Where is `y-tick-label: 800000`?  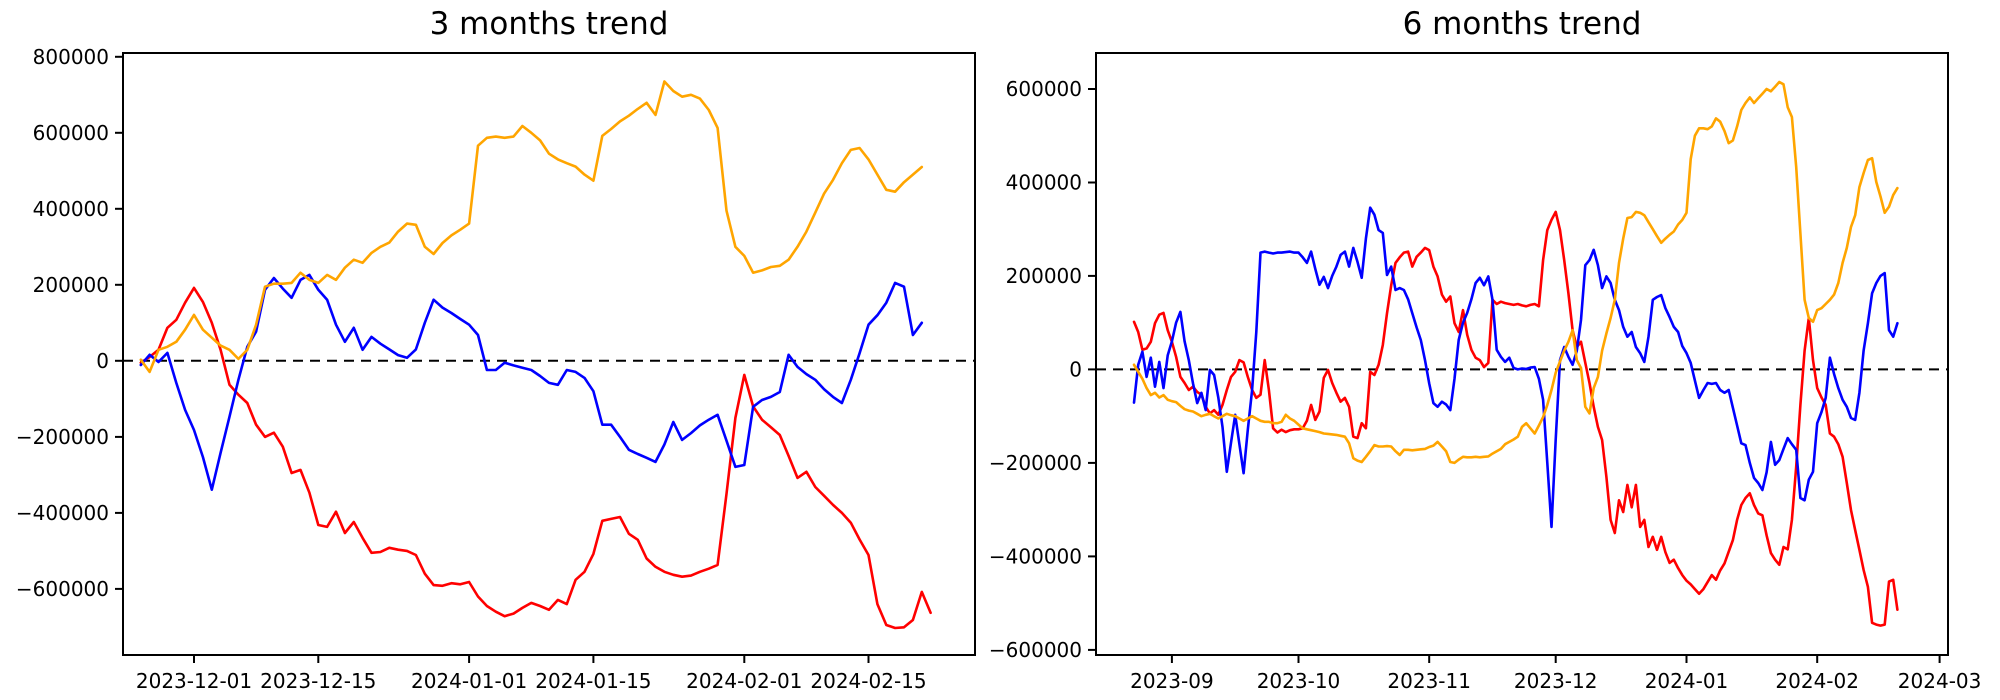 y-tick-label: 800000 is located at coordinates (71, 57).